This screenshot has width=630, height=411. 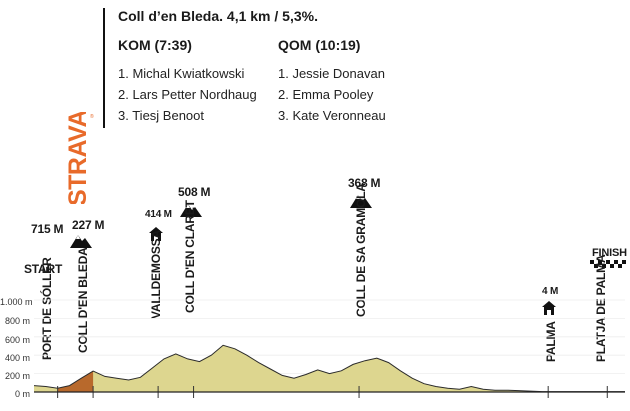 What do you see at coordinates (17, 321) in the screenshot?
I see `y-tick-label: 800 m` at bounding box center [17, 321].